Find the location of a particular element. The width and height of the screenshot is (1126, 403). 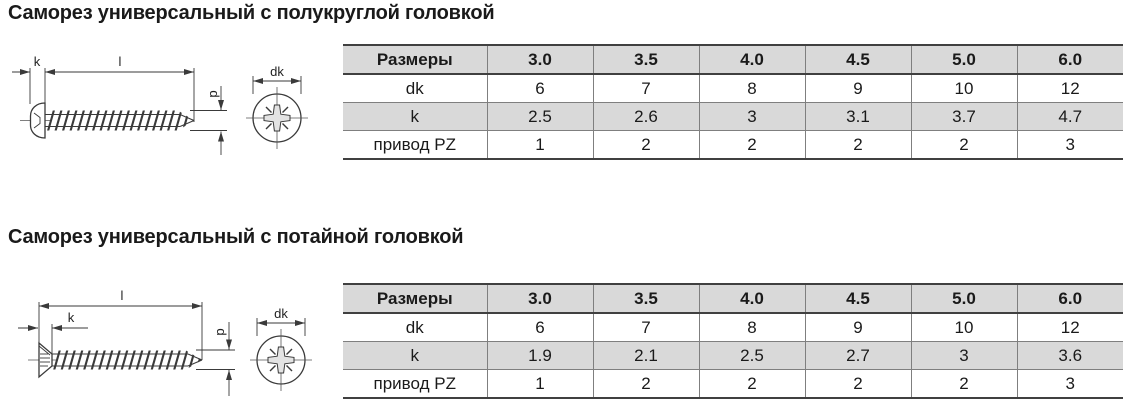

value-cell: 3.6 is located at coordinates (1069, 355).